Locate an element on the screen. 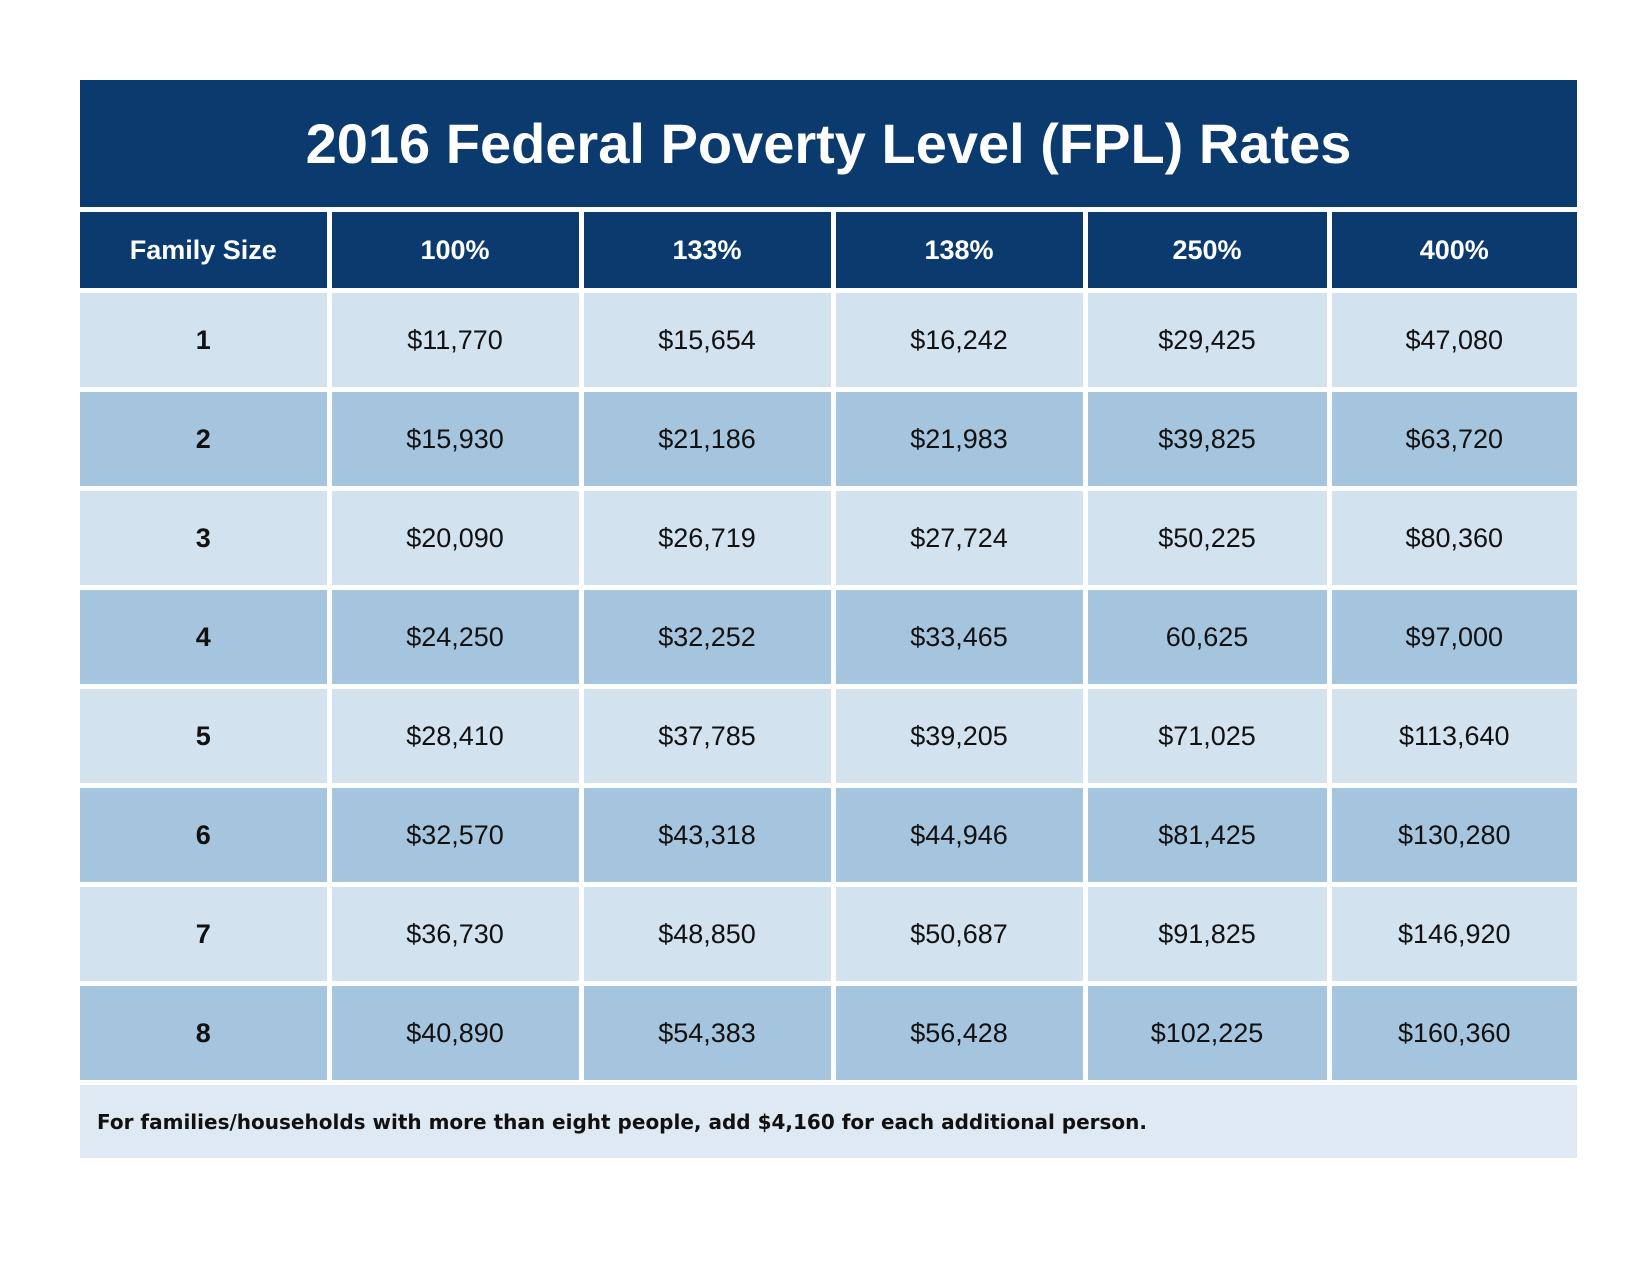 This screenshot has height=1275, width=1650. table-cell: $91,825 is located at coordinates (1207, 934).